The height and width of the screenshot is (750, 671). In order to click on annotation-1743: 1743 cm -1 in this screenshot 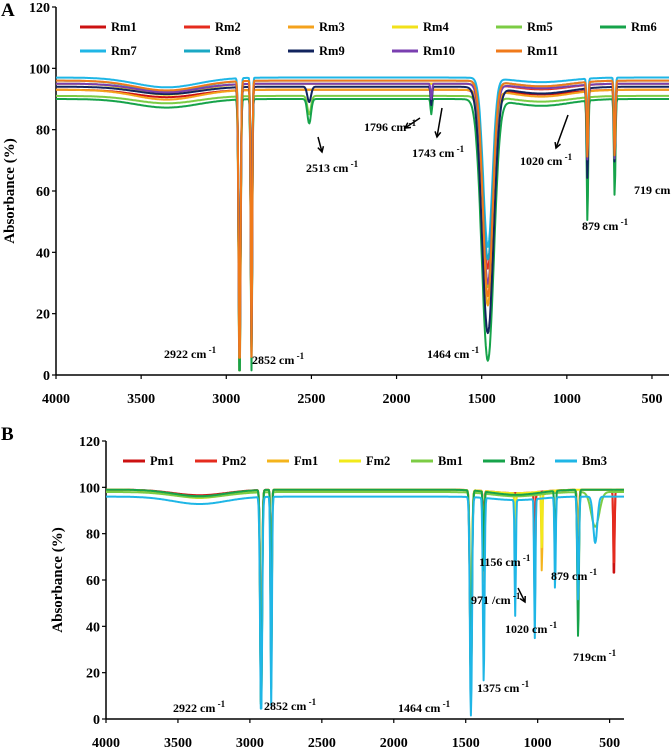, I will do `click(438, 152)`.